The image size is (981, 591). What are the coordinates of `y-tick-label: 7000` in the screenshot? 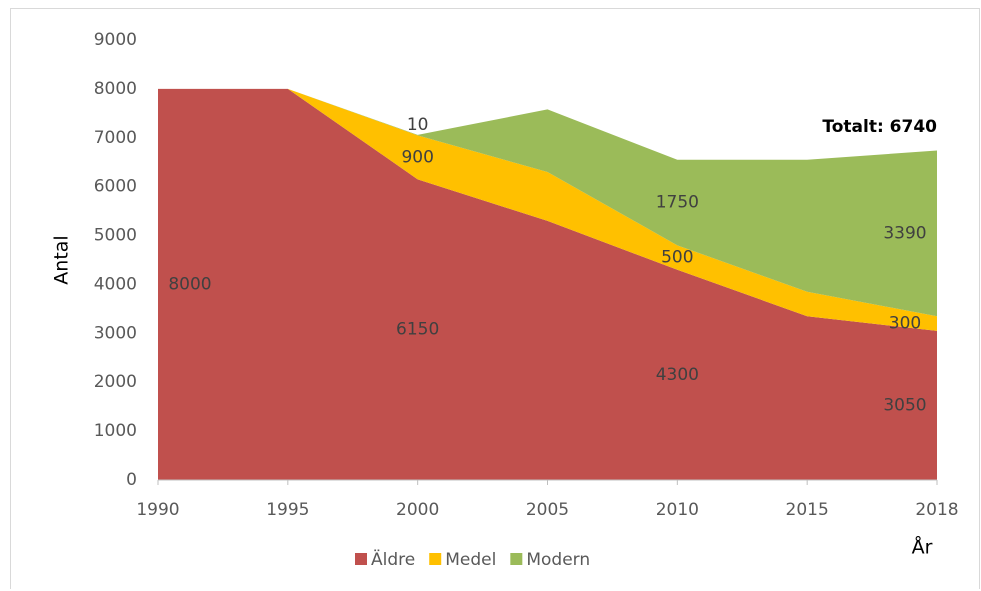 It's located at (115, 138).